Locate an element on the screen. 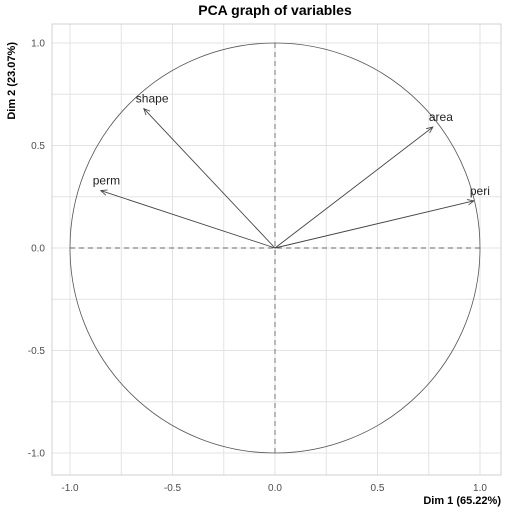 The height and width of the screenshot is (512, 510). label-peri: peri is located at coordinates (480, 191).